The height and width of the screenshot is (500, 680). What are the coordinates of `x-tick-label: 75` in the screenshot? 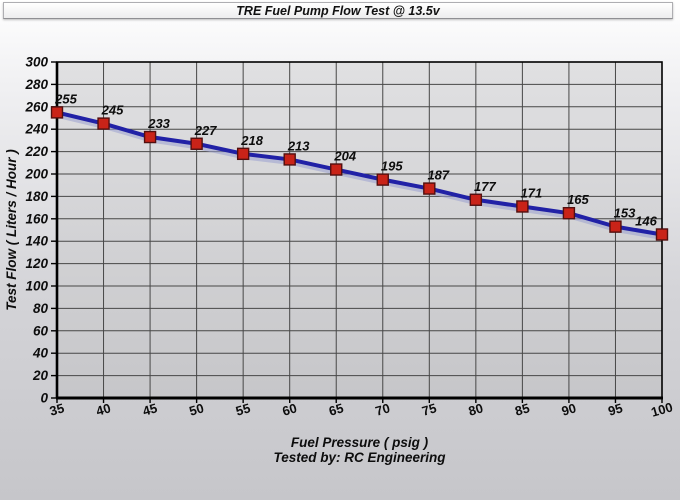 It's located at (429, 409).